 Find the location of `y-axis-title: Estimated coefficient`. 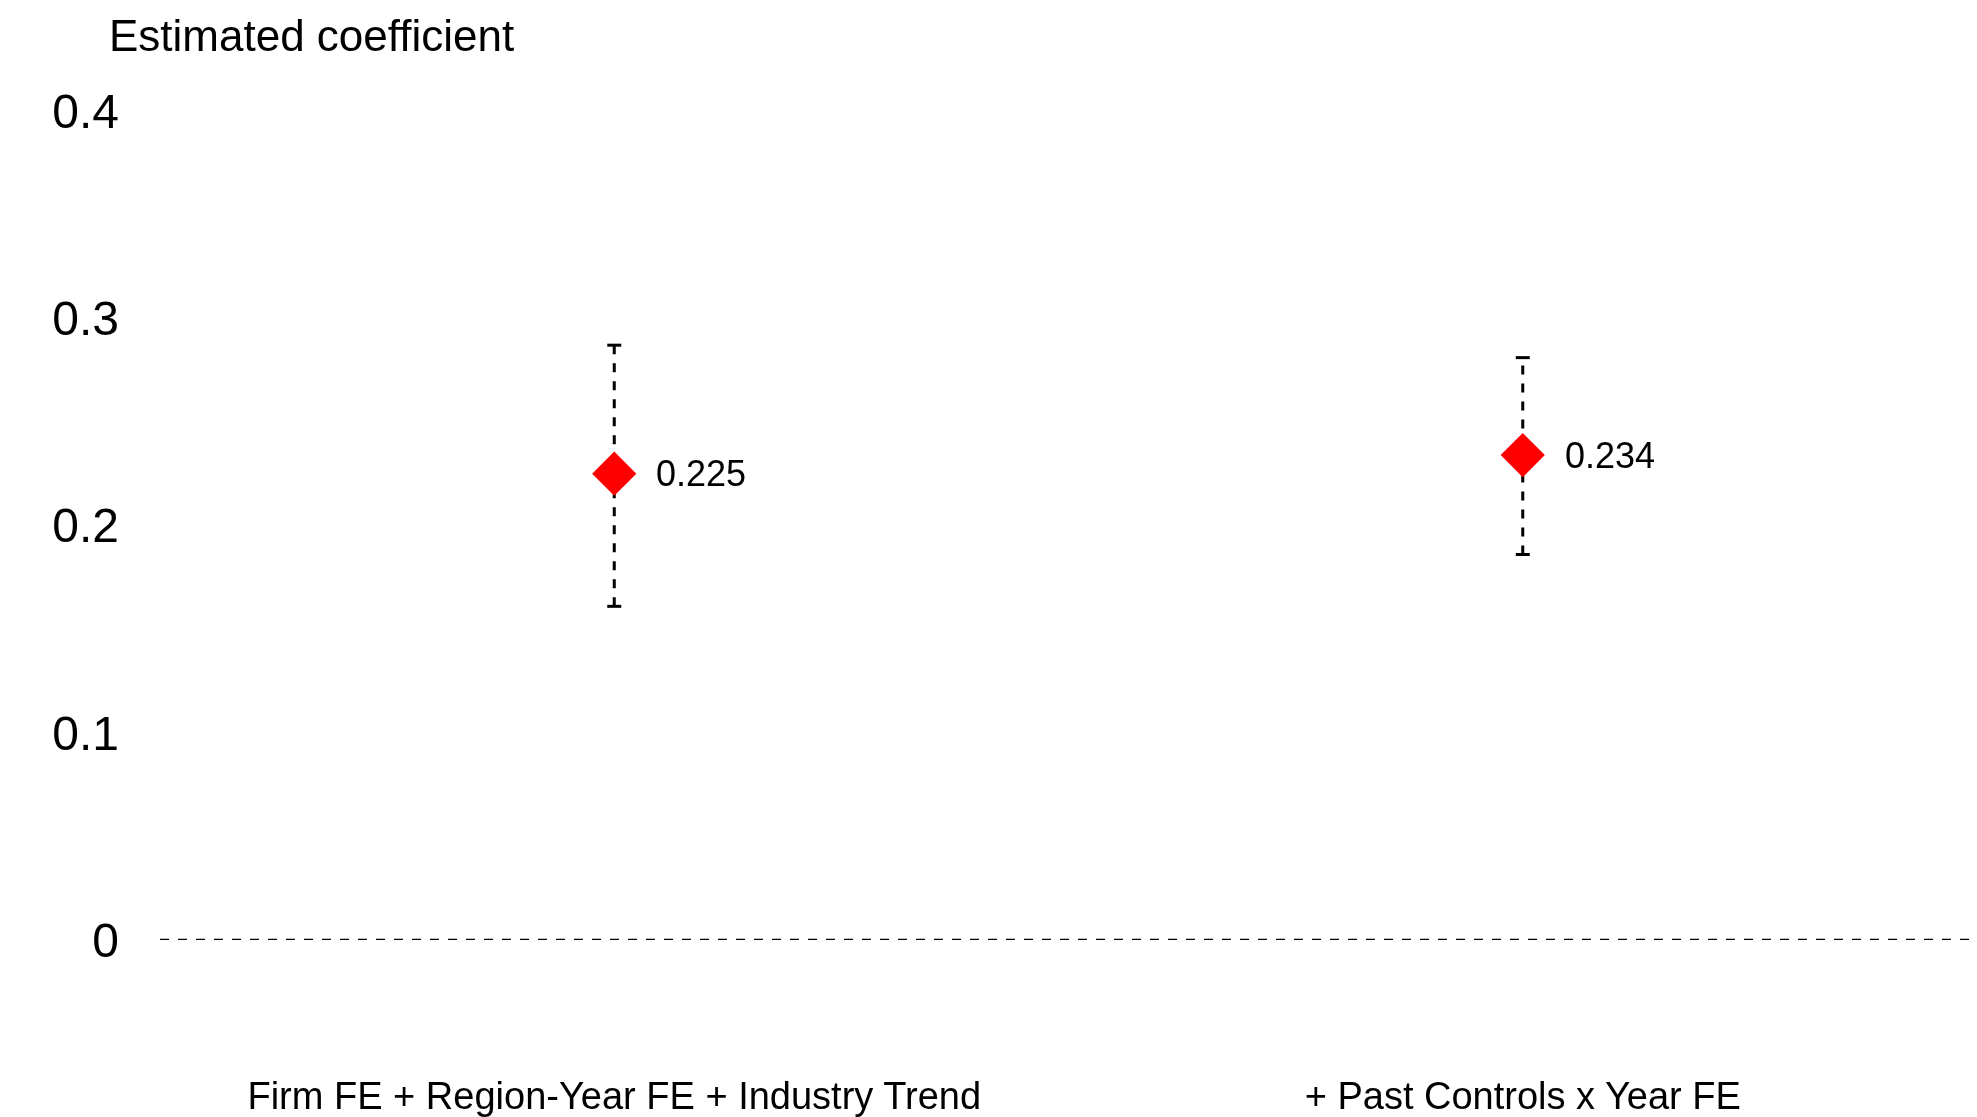

y-axis-title: Estimated coefficient is located at coordinates (312, 35).